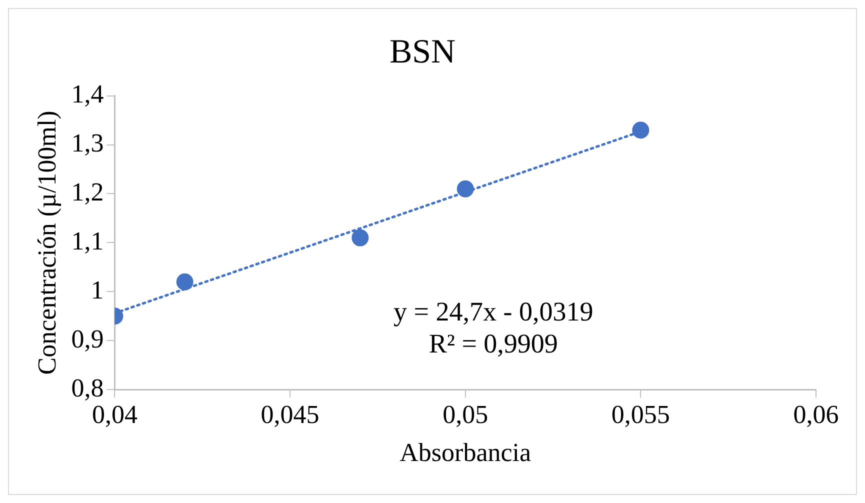  Describe the element at coordinates (816, 415) in the screenshot. I see `x-tick-label: 0,06` at that location.